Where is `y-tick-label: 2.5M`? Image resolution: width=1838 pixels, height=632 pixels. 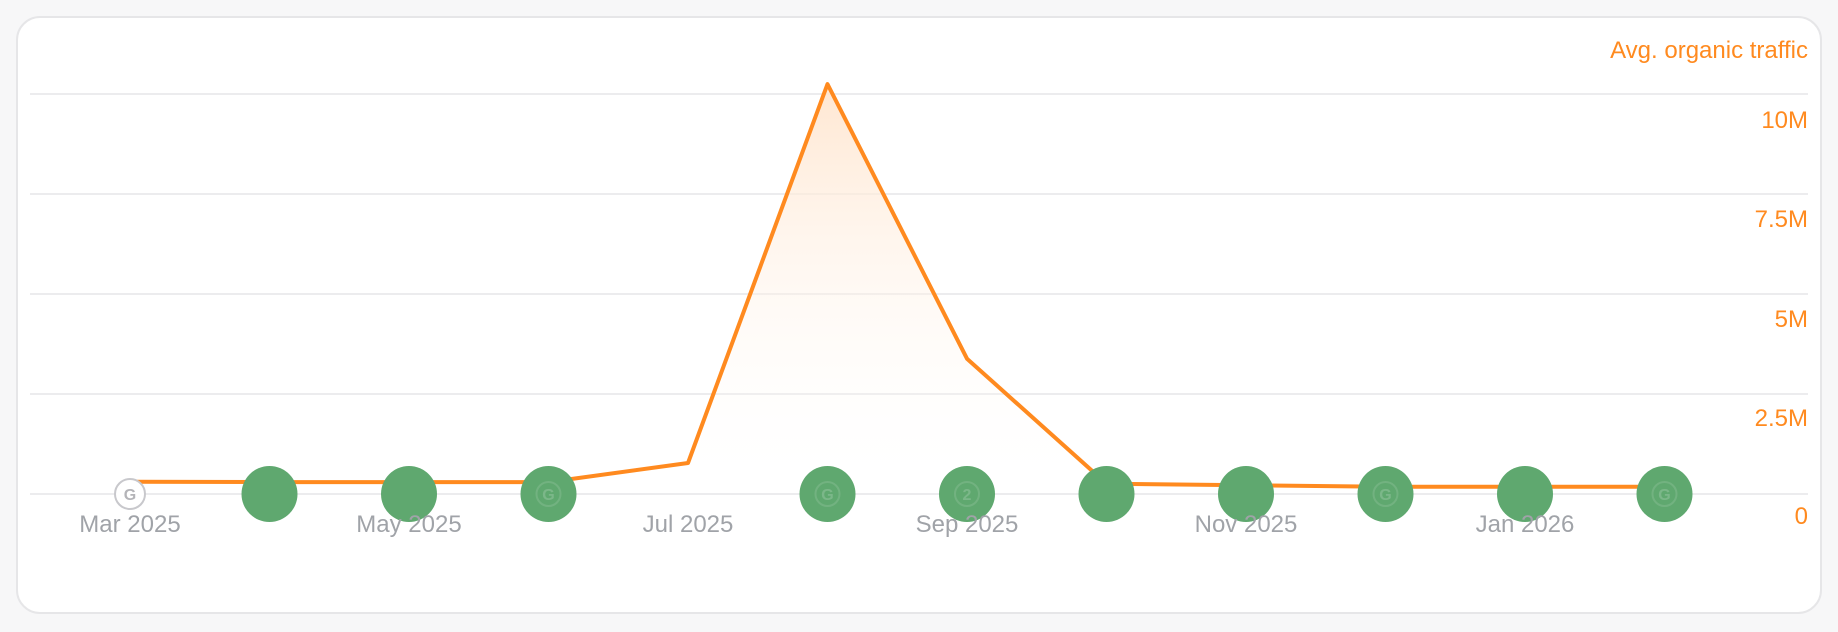
y-tick-label: 2.5M is located at coordinates (1781, 418).